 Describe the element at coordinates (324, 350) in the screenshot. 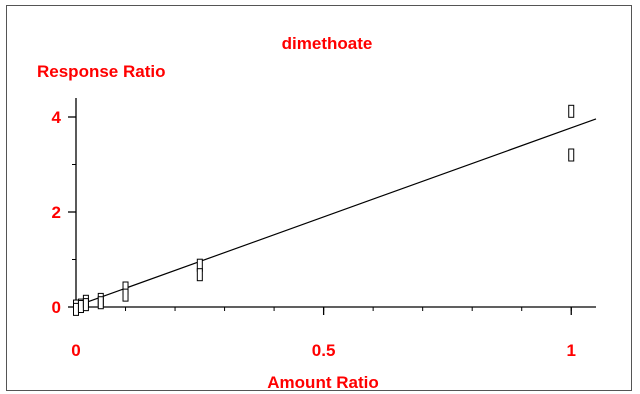

I see `x-tick-label: 0.5` at that location.